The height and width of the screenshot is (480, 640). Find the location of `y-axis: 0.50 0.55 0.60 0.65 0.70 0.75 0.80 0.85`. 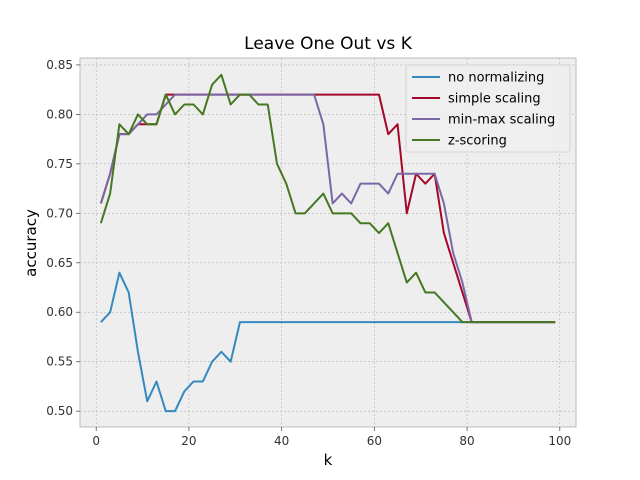

y-axis: 0.50 0.55 0.60 0.65 0.70 0.75 0.80 0.85 is located at coordinates (63, 238).